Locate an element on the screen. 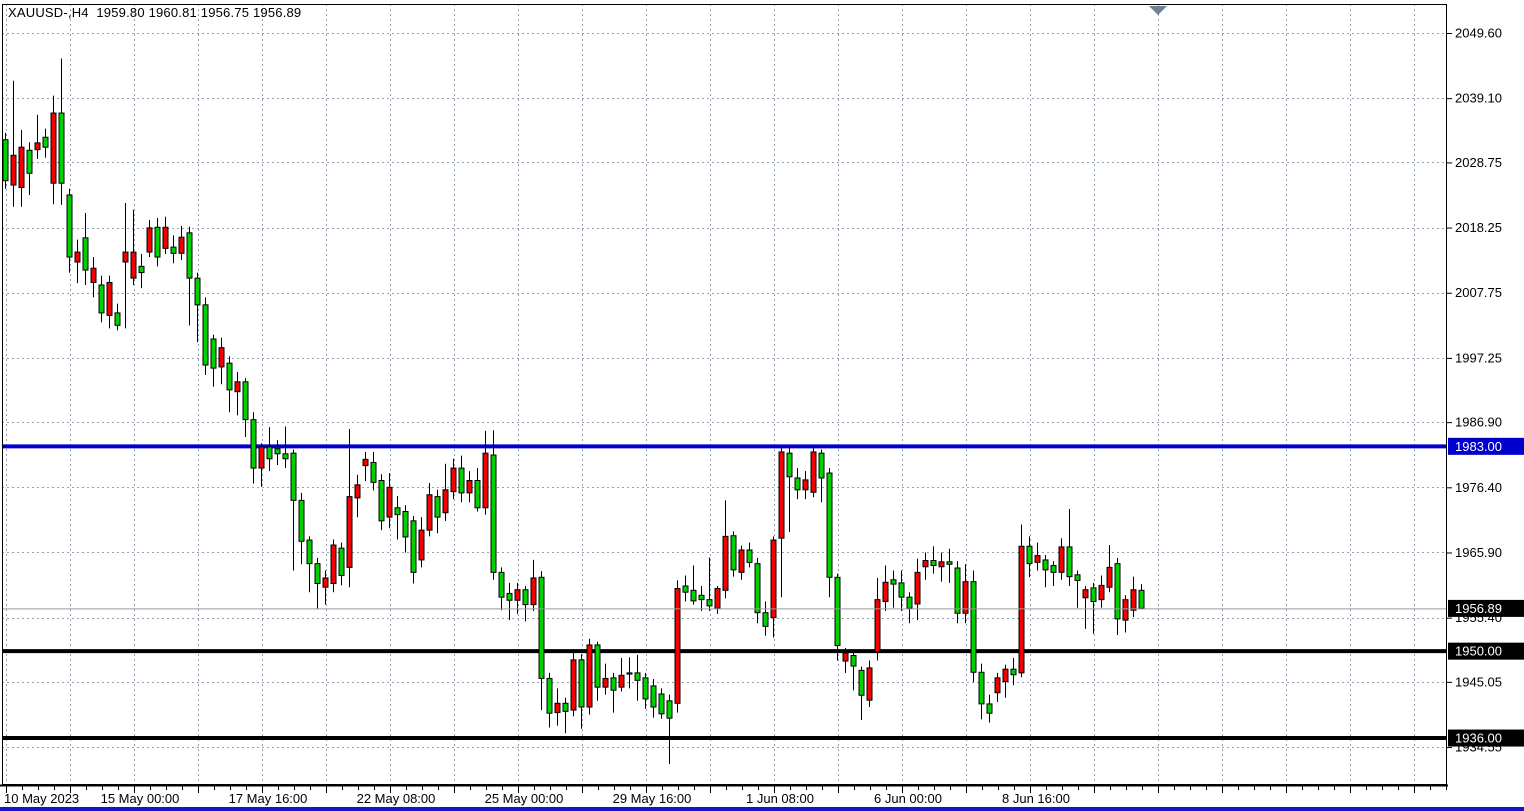  time-axis-label: 15 May 00:00 is located at coordinates (140, 798).